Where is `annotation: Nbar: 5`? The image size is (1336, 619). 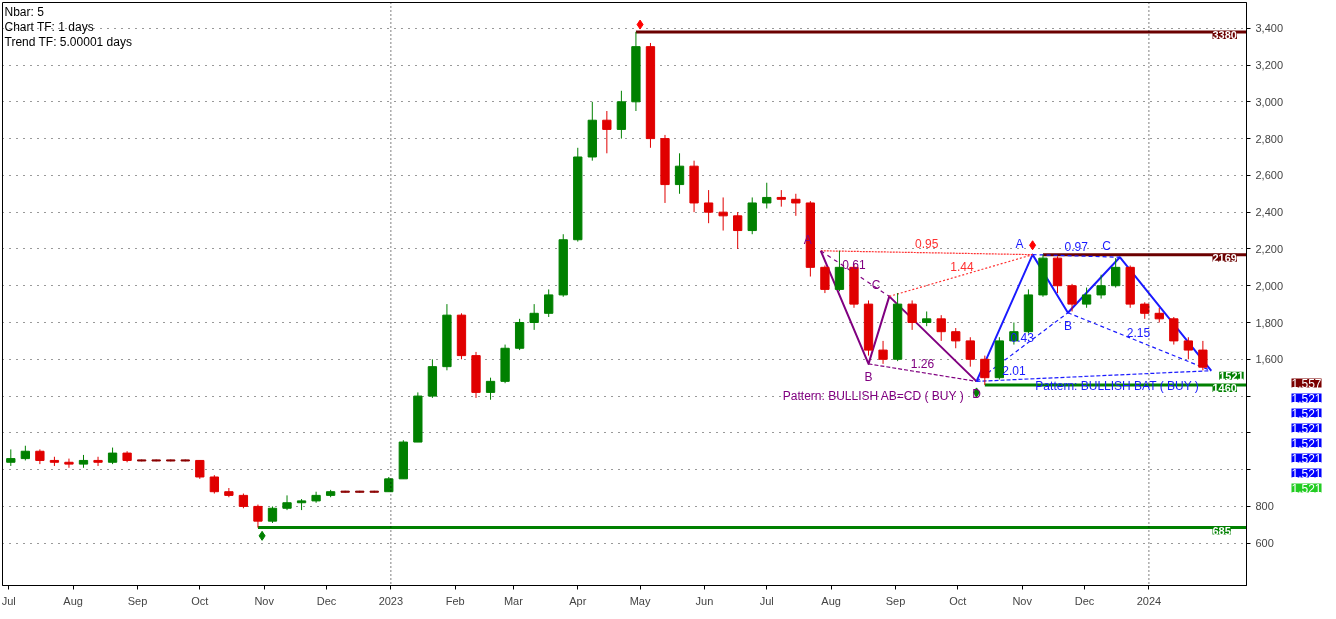 annotation: Nbar: 5 is located at coordinates (24, 11).